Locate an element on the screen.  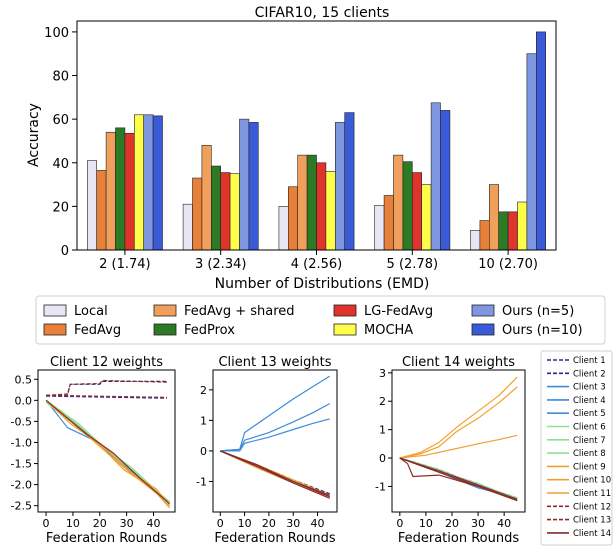
client-13-plot-title: Client 13 weights is located at coordinates (274, 362).